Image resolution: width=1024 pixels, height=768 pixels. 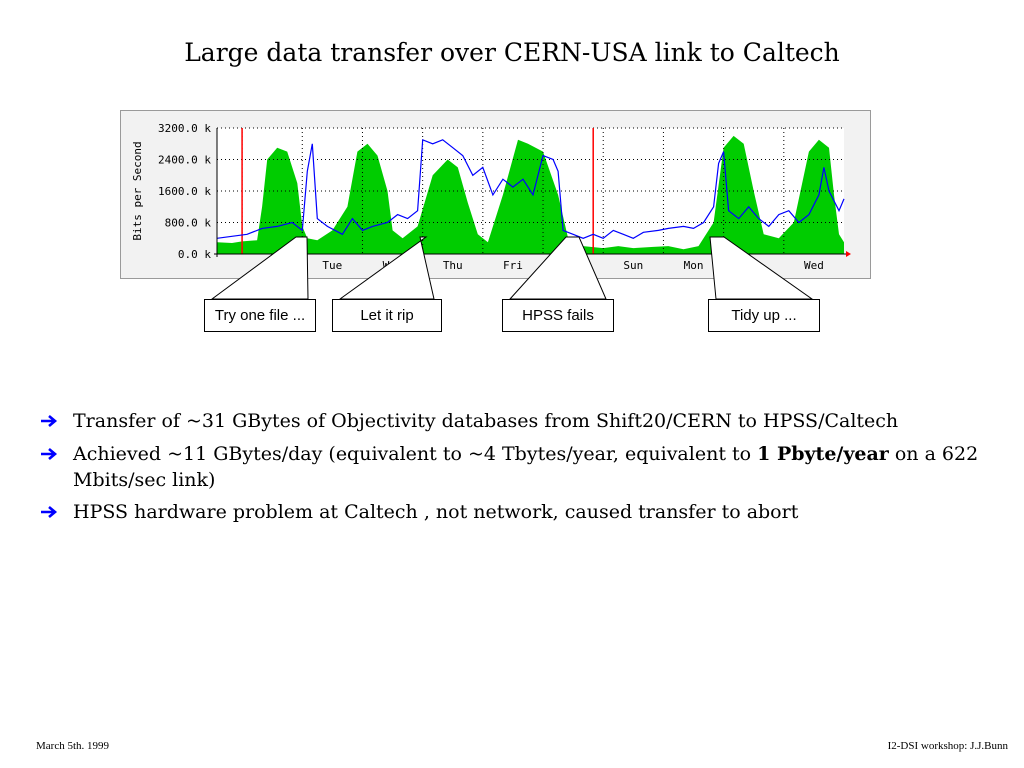 What do you see at coordinates (184, 128) in the screenshot?
I see `y-tick-label: 3200.0 k` at bounding box center [184, 128].